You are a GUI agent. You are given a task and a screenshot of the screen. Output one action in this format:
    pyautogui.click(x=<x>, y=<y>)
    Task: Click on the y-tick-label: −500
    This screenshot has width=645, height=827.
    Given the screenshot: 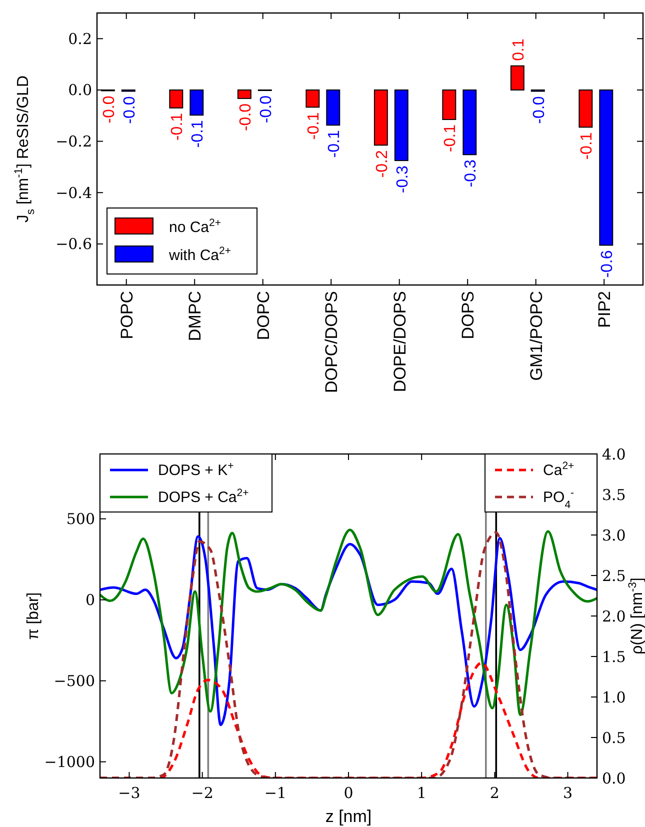 What is the action you would take?
    pyautogui.click(x=74, y=681)
    